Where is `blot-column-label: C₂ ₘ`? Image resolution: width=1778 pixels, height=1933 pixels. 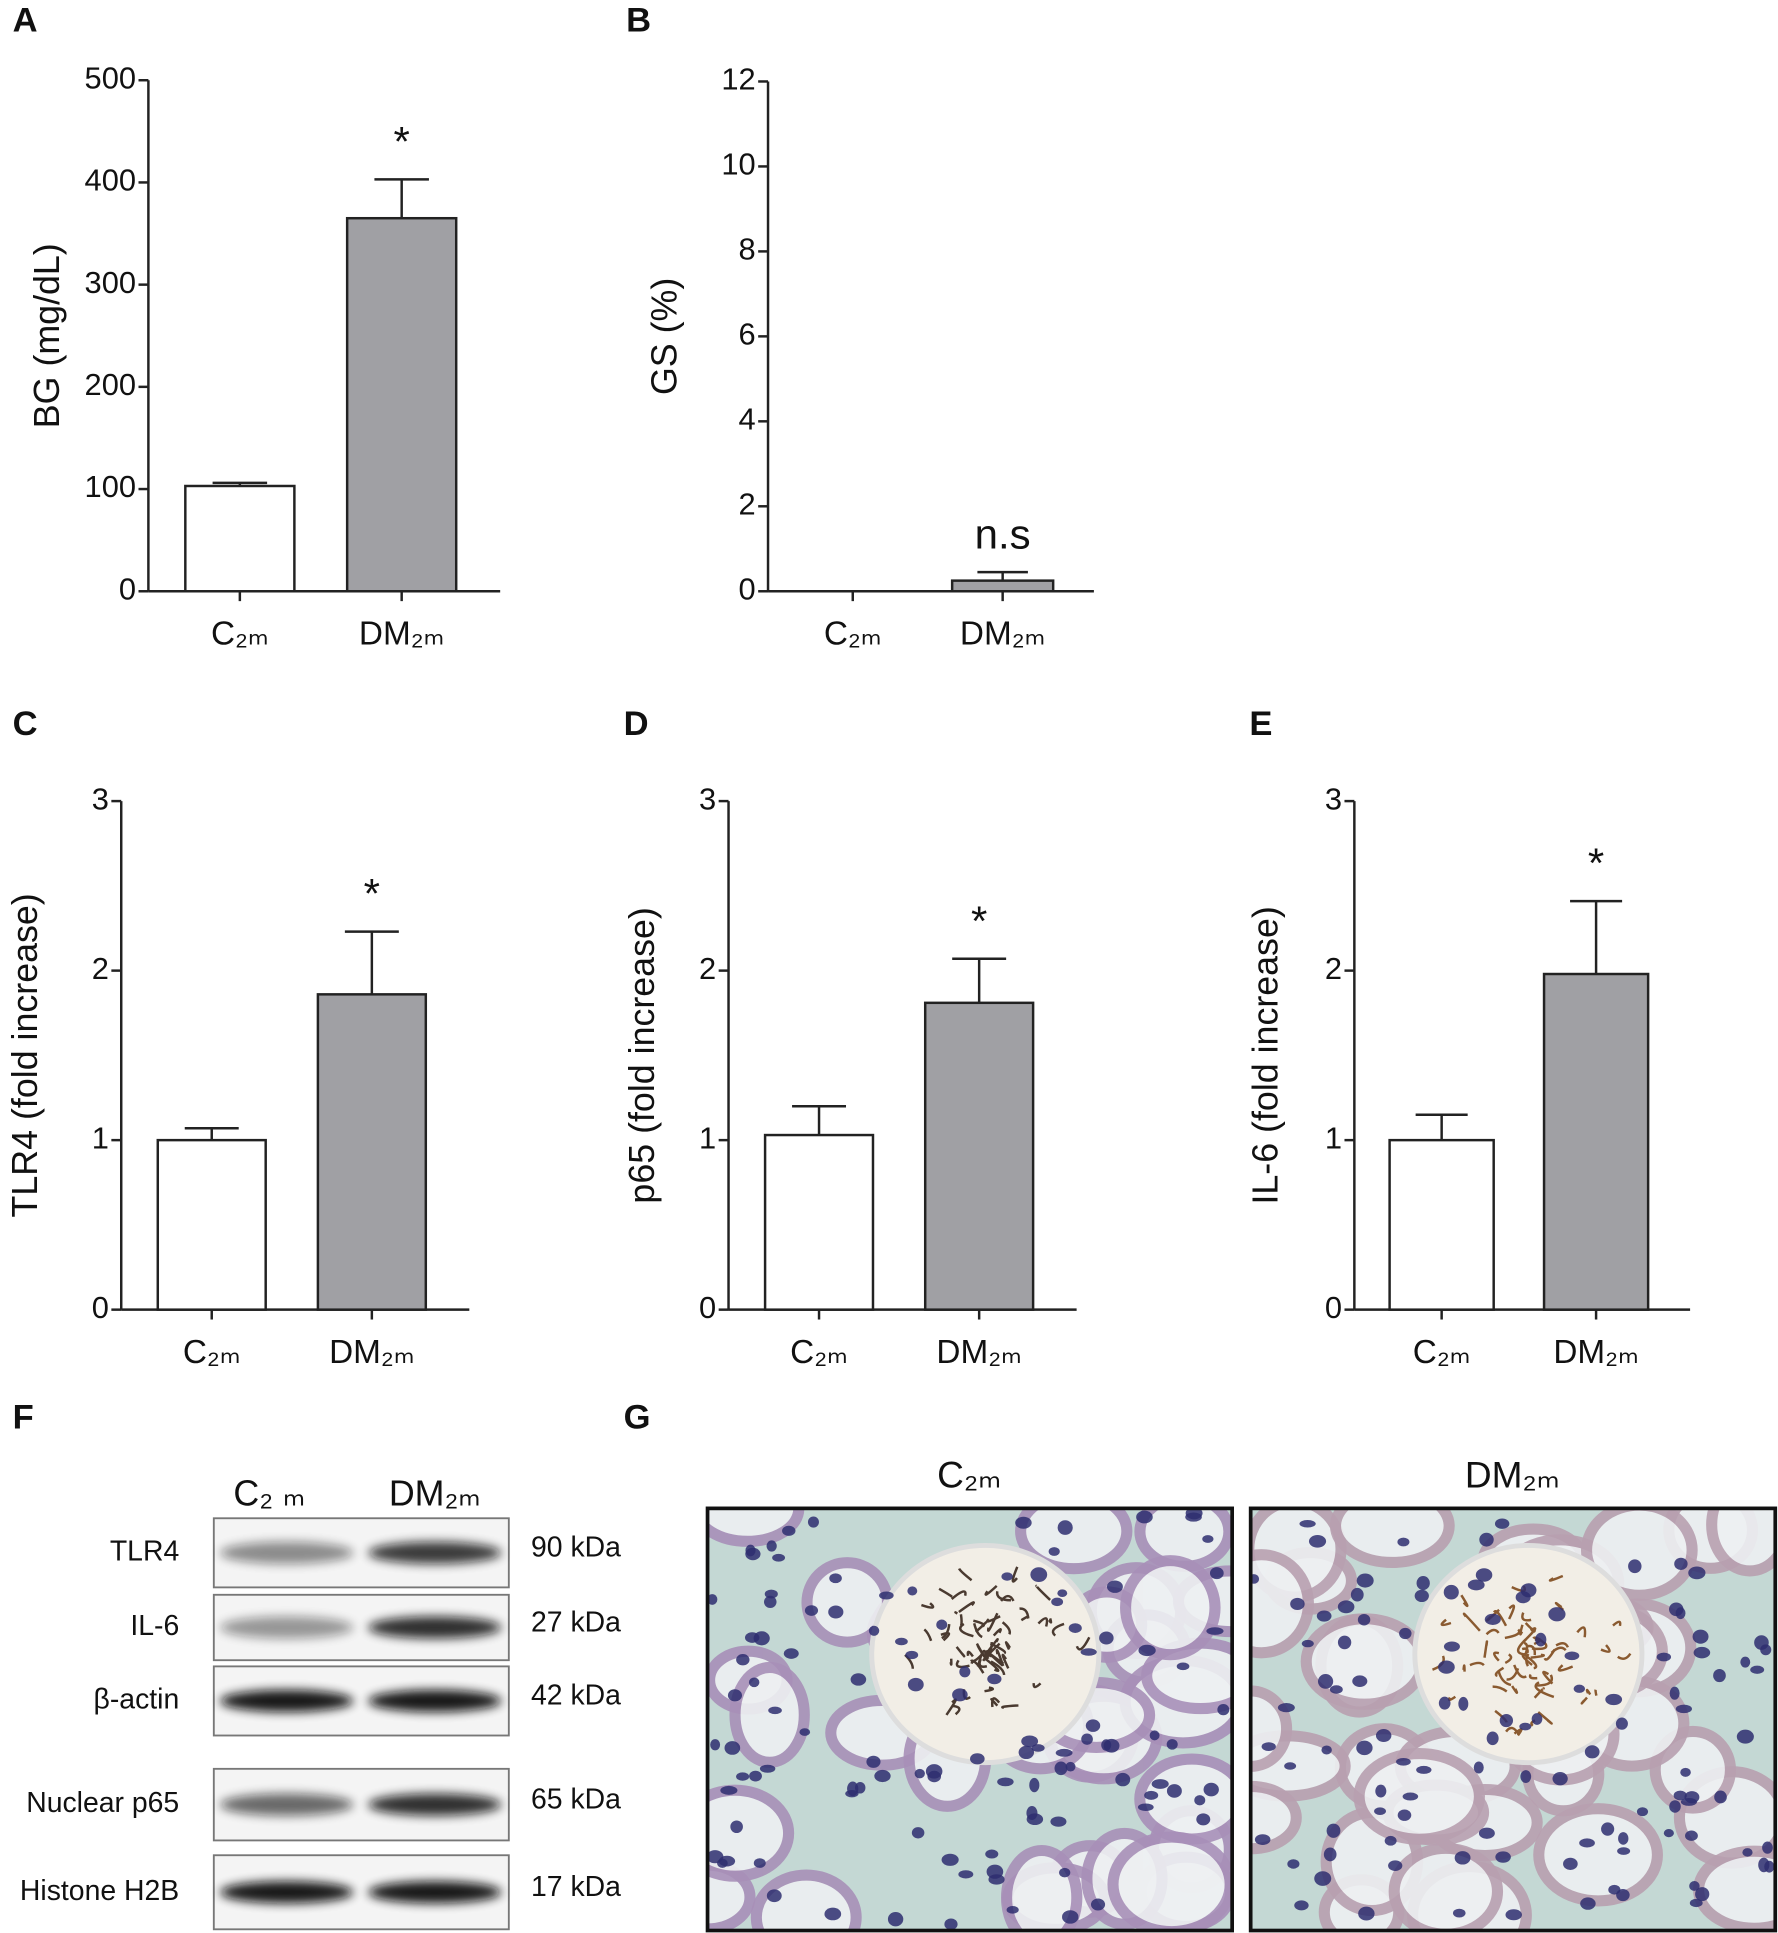 blot-column-label: C₂ ₘ is located at coordinates (269, 1493).